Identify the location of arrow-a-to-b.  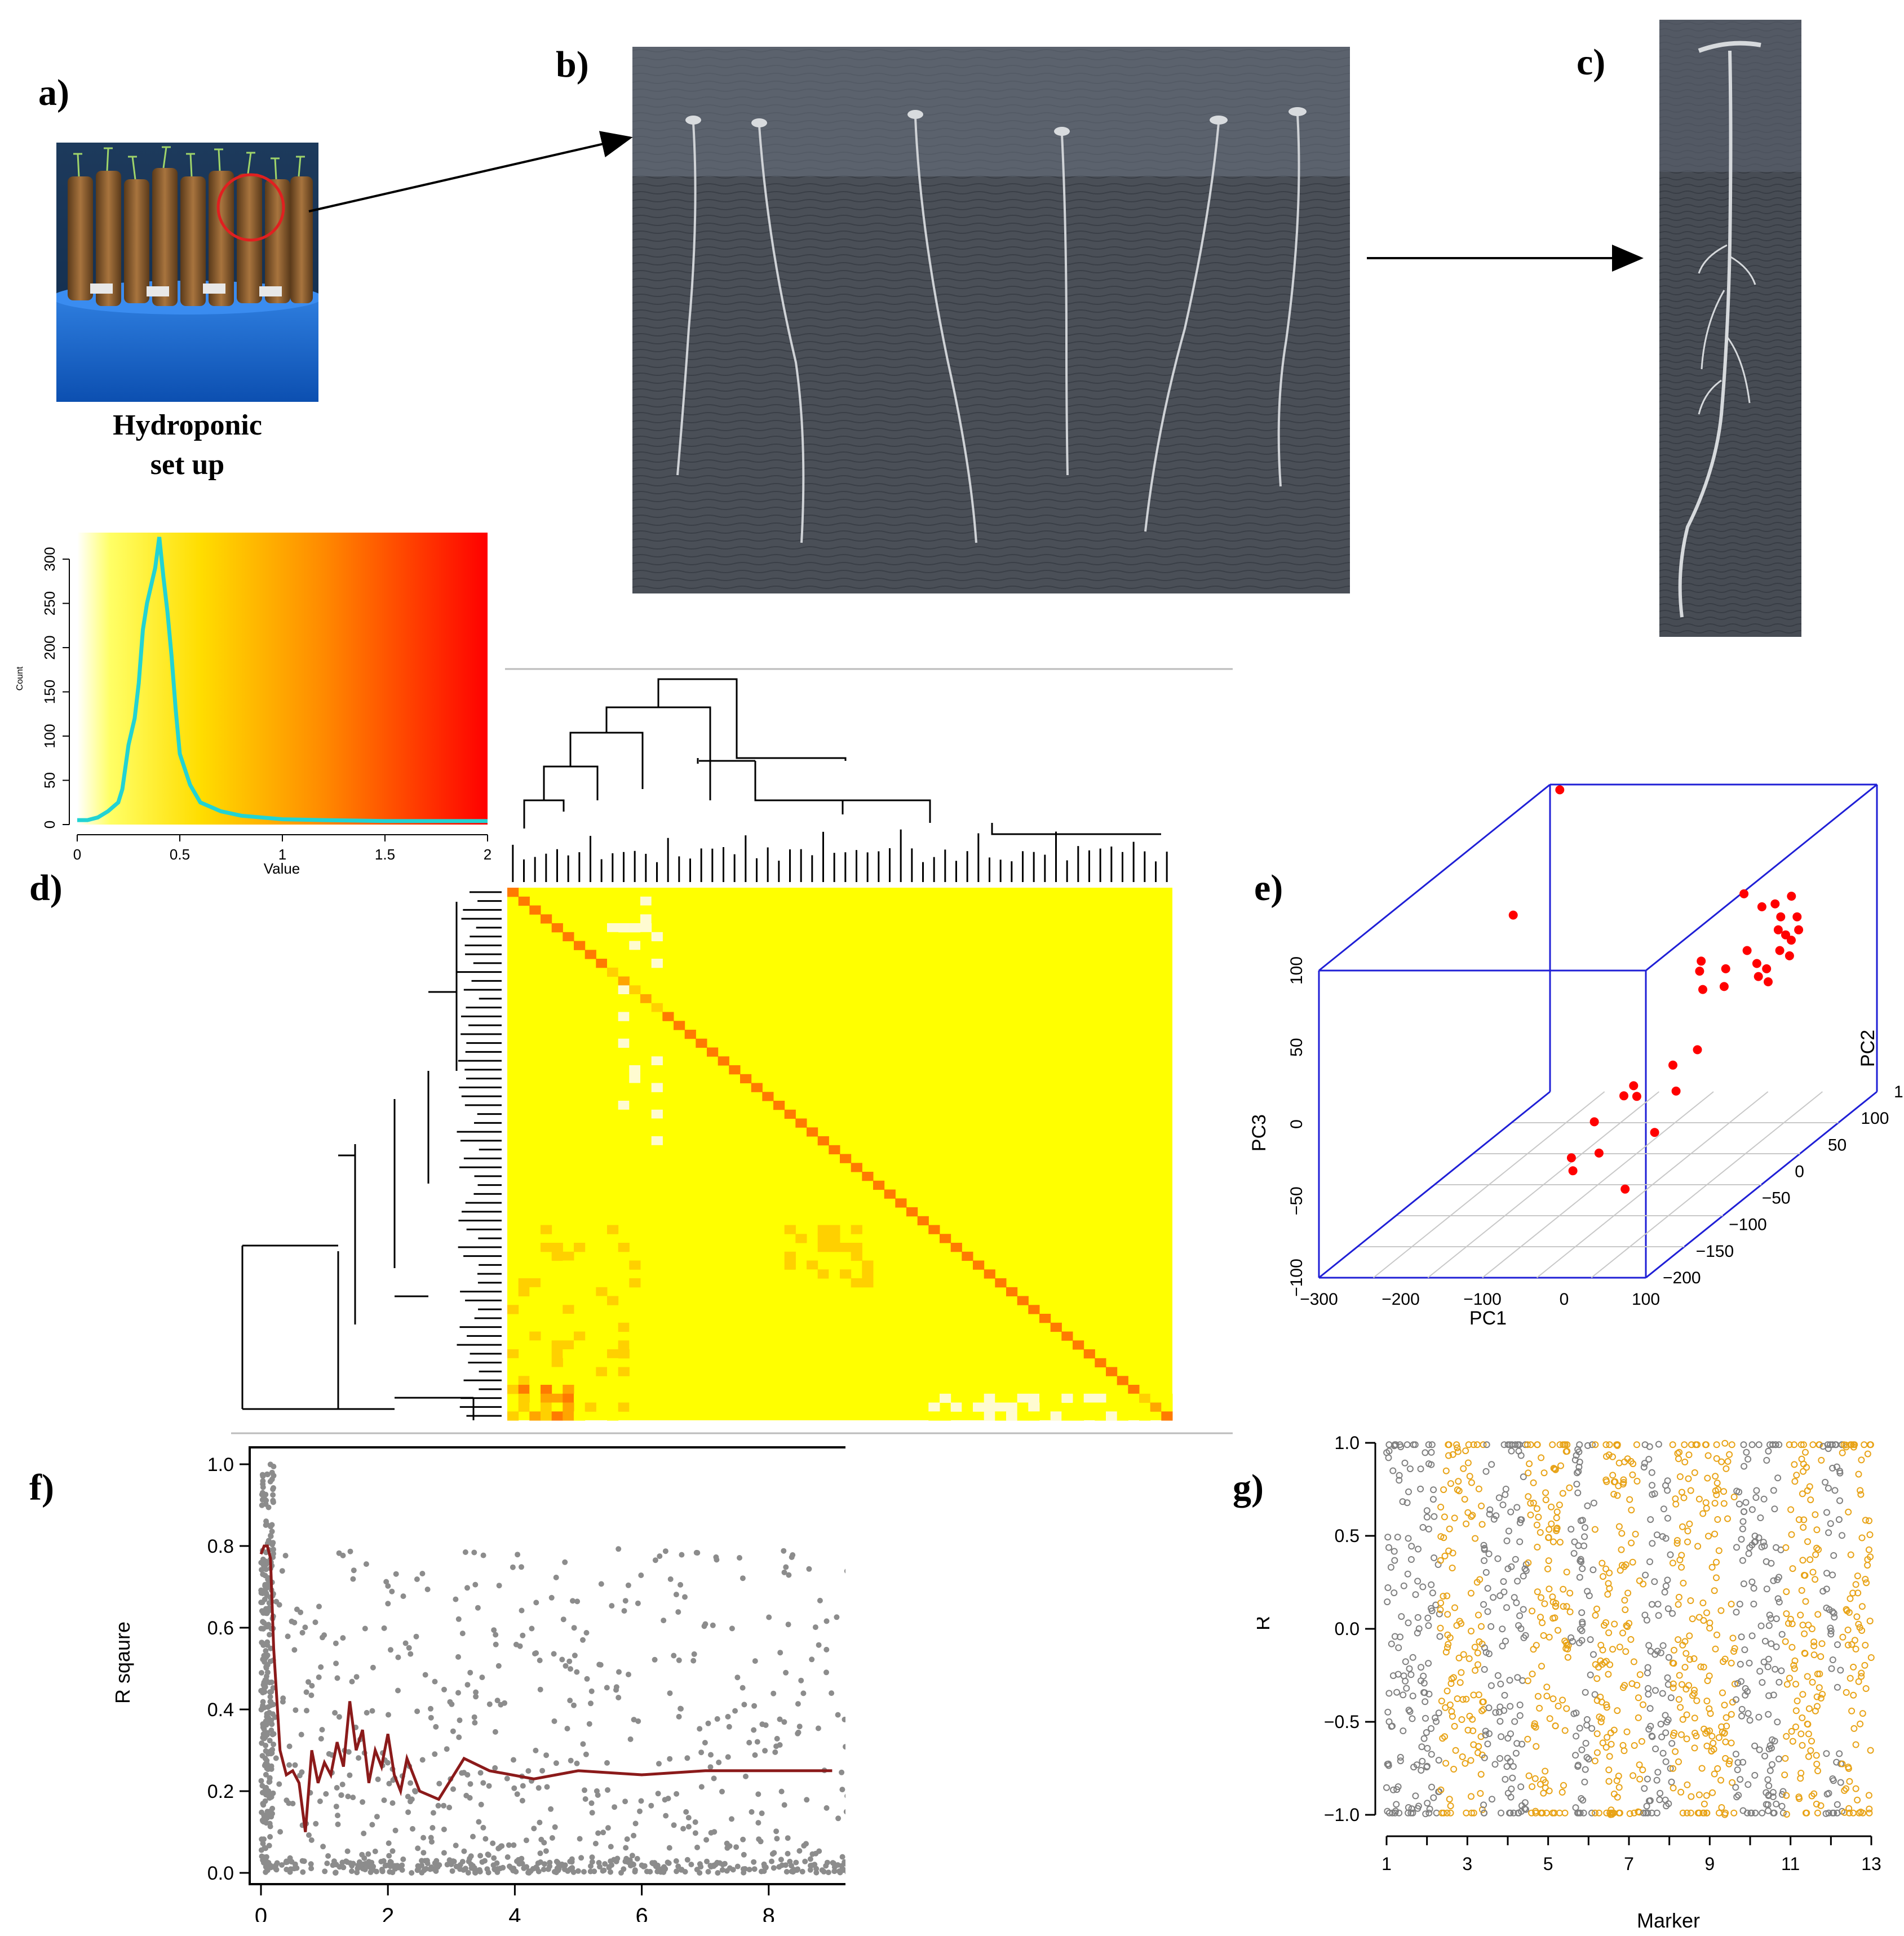
(470, 171).